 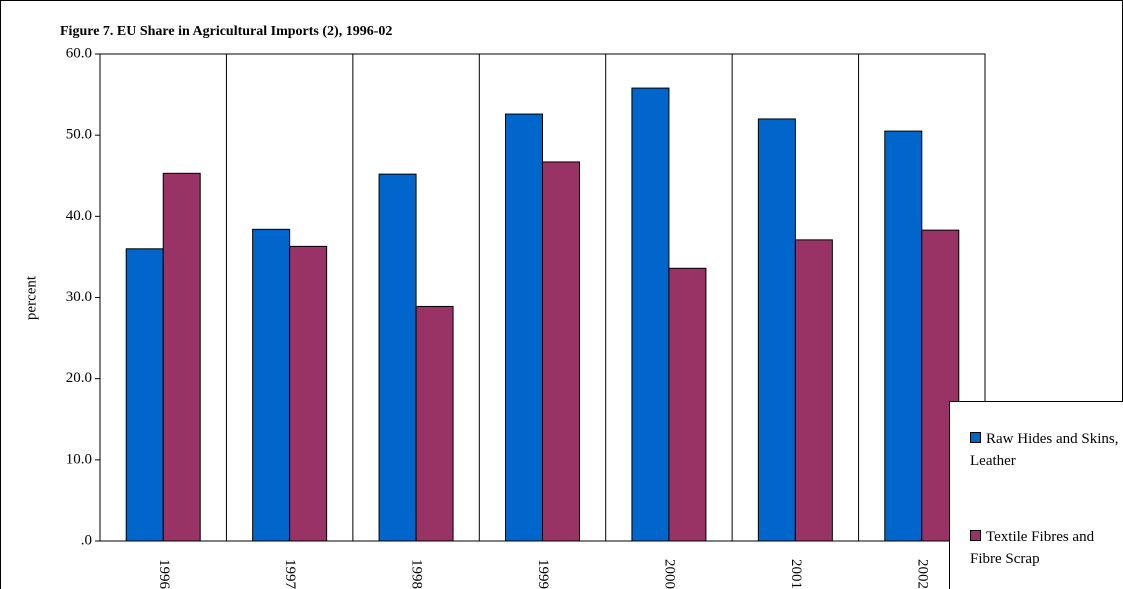 I want to click on y-tick-label: 40.0, so click(x=79, y=216).